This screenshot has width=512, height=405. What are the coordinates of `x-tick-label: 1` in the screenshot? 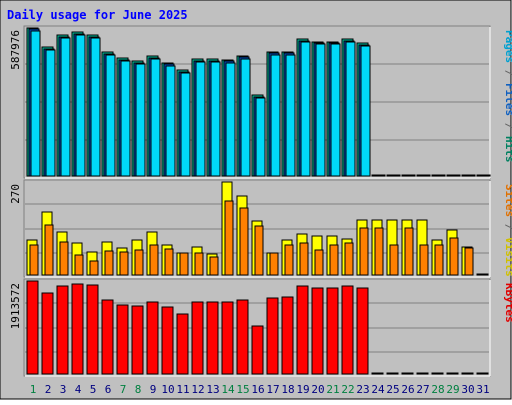 It's located at (33, 389).